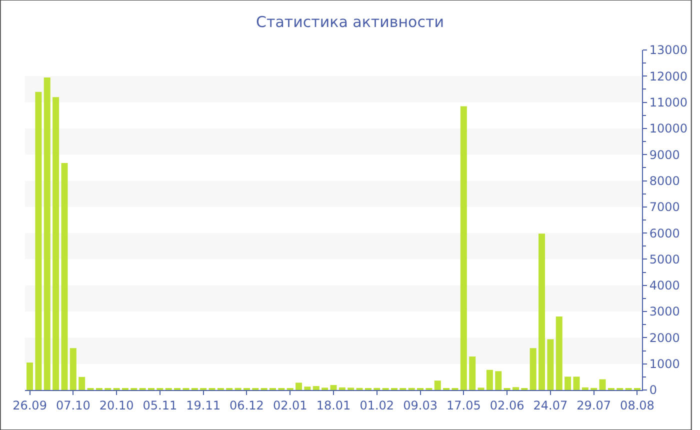  I want to click on y-tick-label: 4000, so click(664, 285).